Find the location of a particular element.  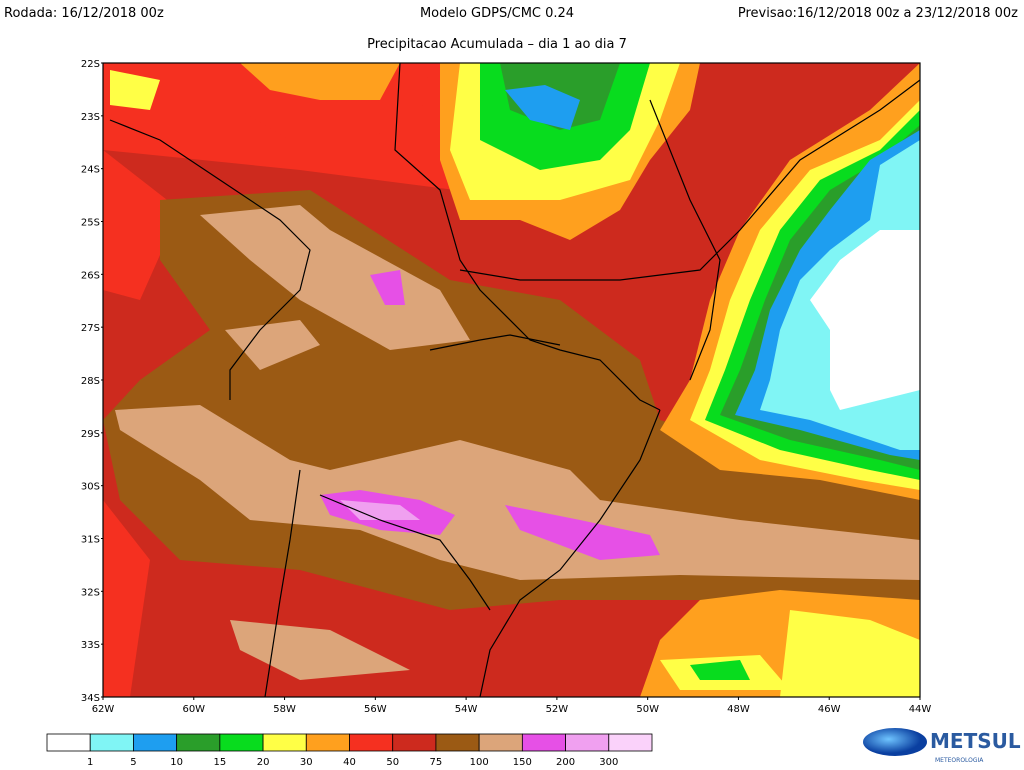

lat-label: 26S is located at coordinates (90, 275).